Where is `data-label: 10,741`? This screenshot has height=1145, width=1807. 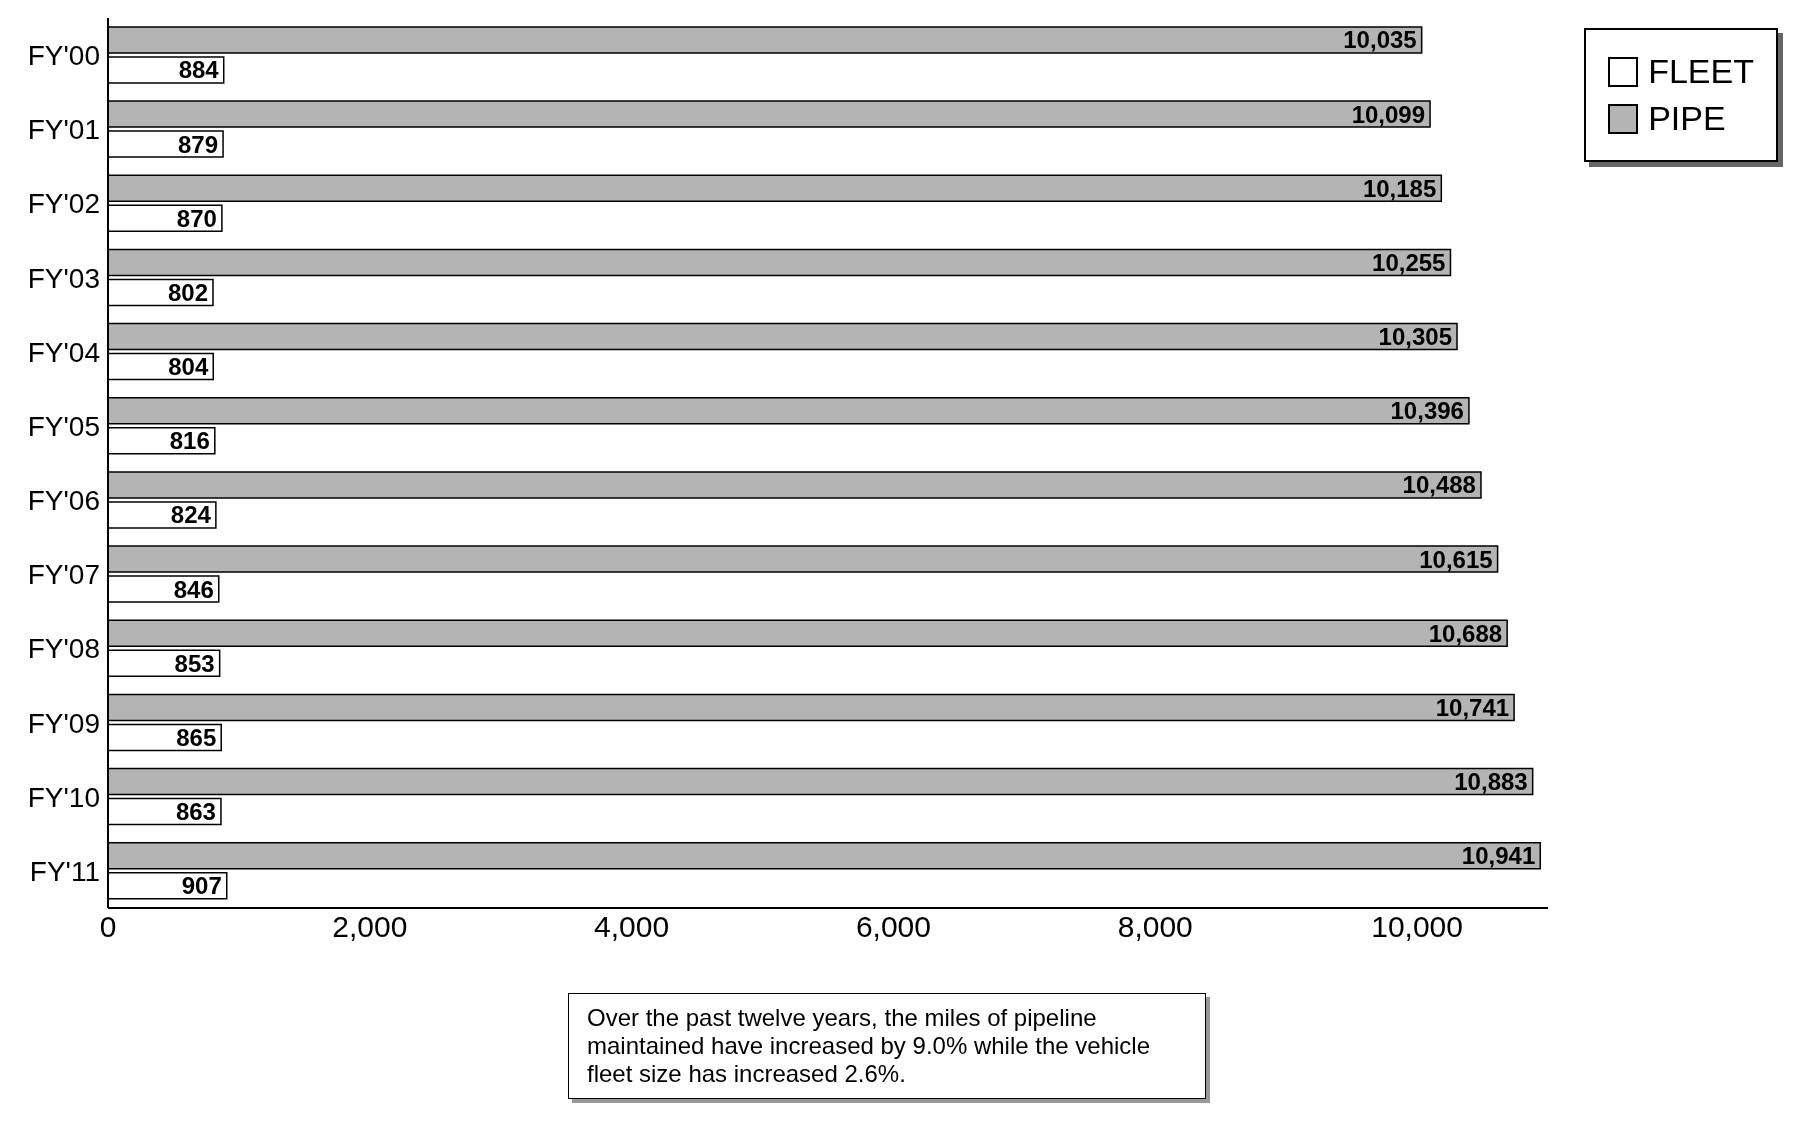 data-label: 10,741 is located at coordinates (1472, 707).